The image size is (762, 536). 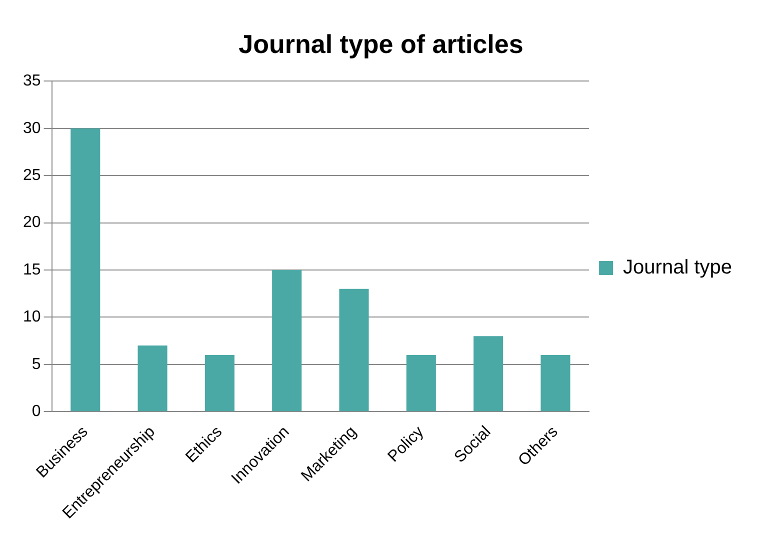 I want to click on y-tick-label: 0, so click(x=36, y=411).